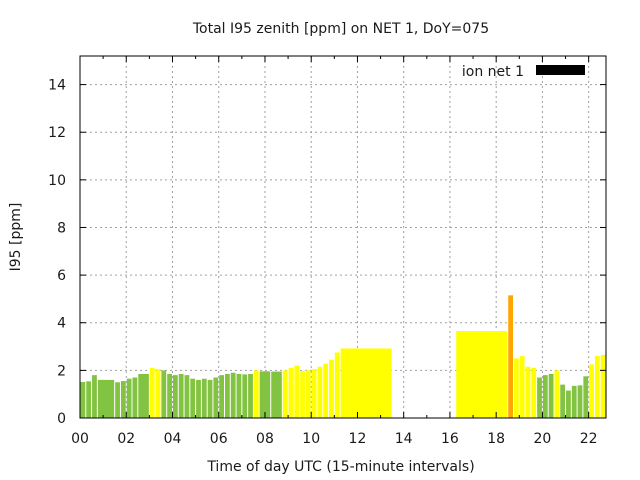  What do you see at coordinates (173, 439) in the screenshot?
I see `x-tick-label: 04` at bounding box center [173, 439].